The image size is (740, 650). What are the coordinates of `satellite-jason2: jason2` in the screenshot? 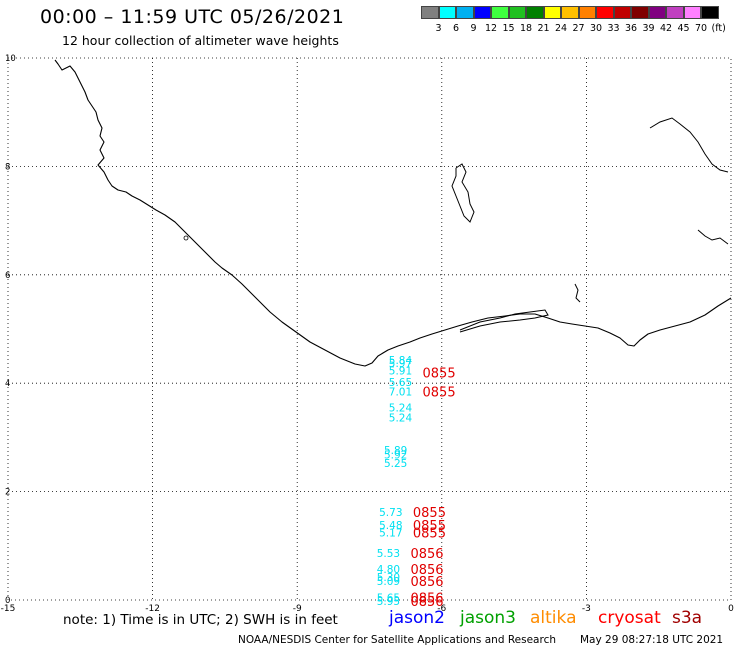 It's located at (417, 618).